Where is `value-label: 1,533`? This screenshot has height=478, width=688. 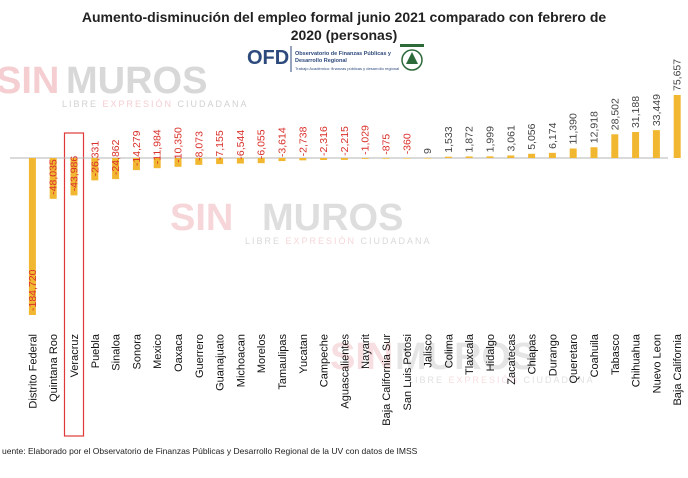 value-label: 1,533 is located at coordinates (449, 139).